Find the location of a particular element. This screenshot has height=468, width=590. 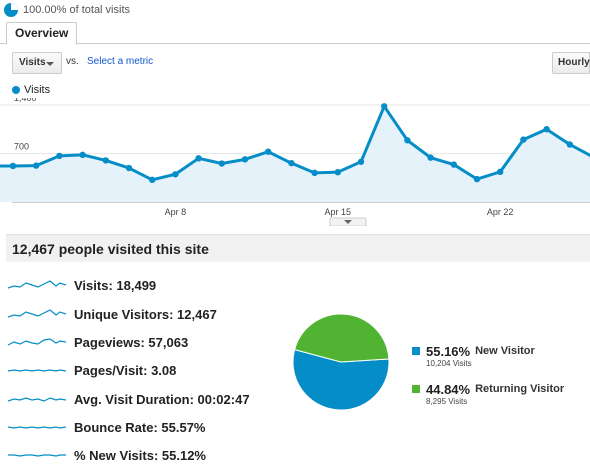

metric-pageviews: Pageviews: 57,063 is located at coordinates (98, 342).